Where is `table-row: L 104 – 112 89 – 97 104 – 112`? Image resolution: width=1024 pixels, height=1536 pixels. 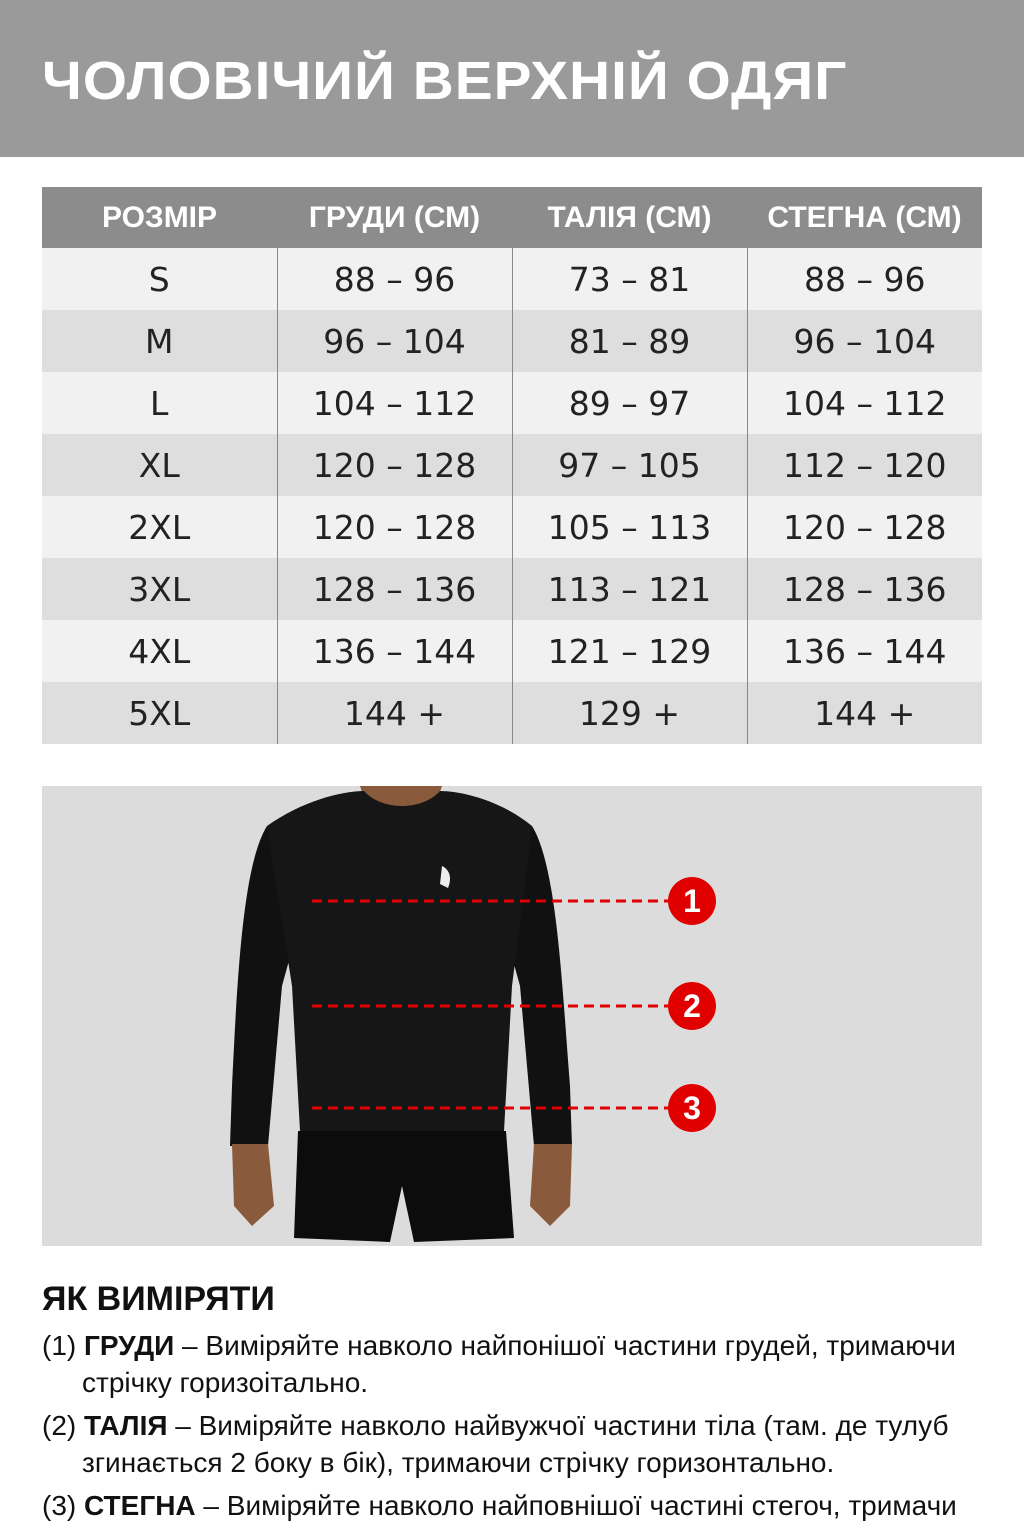
table-row: L 104 – 112 89 – 97 104 – 112 is located at coordinates (512, 403).